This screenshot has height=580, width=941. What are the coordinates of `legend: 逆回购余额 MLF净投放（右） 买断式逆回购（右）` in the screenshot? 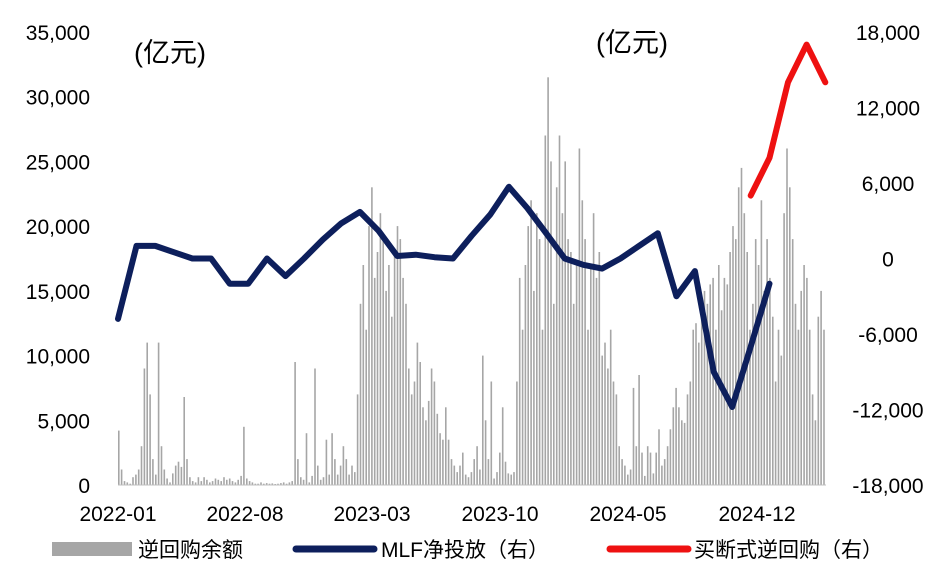 It's located at (467, 550).